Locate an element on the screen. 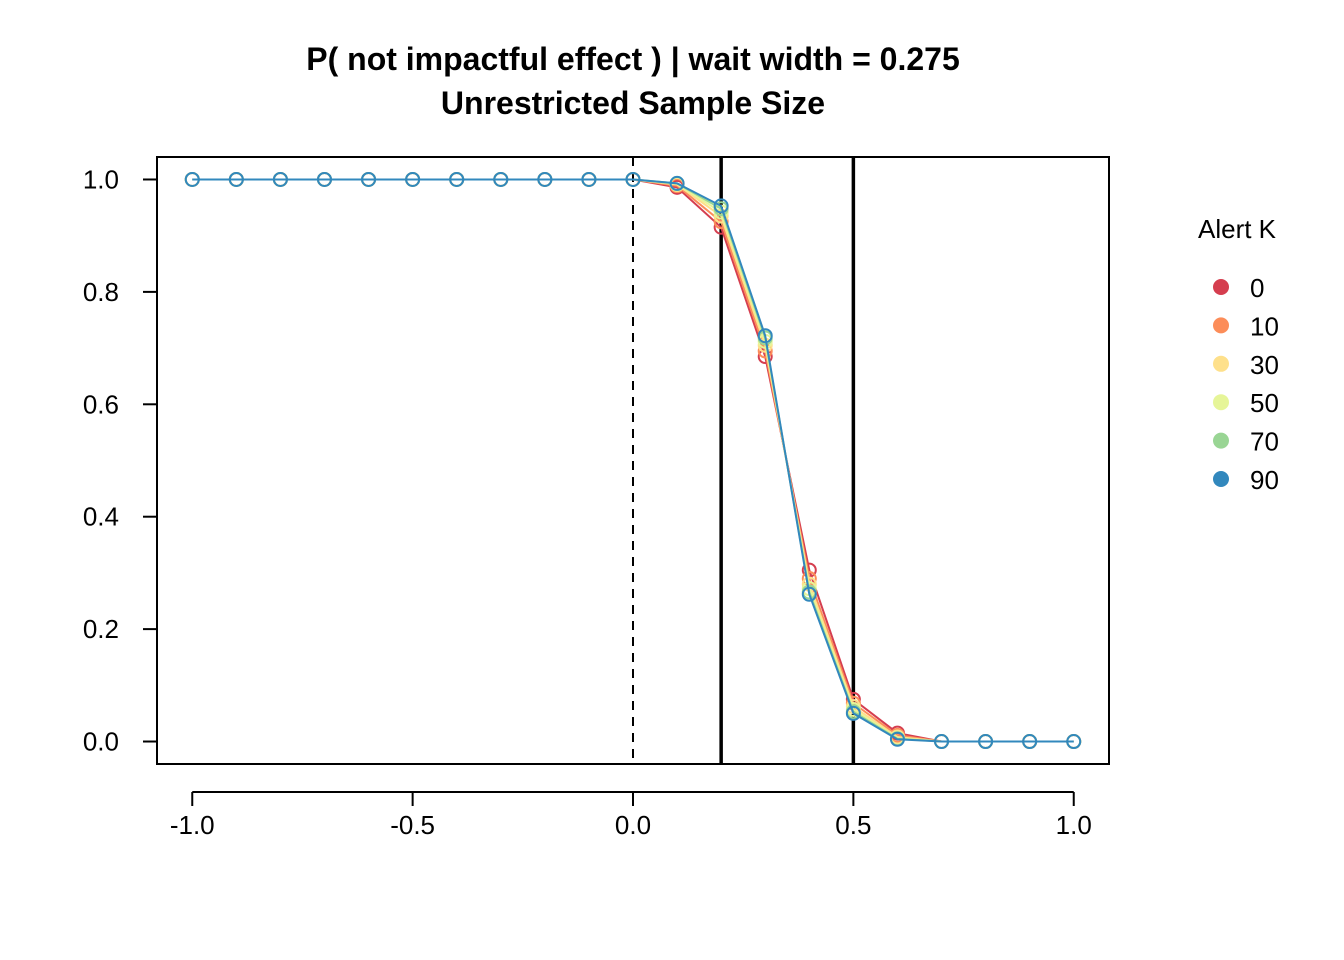 Image resolution: width=1344 pixels, height=960 pixels. y-tick-label: 0.0 is located at coordinates (101, 742).